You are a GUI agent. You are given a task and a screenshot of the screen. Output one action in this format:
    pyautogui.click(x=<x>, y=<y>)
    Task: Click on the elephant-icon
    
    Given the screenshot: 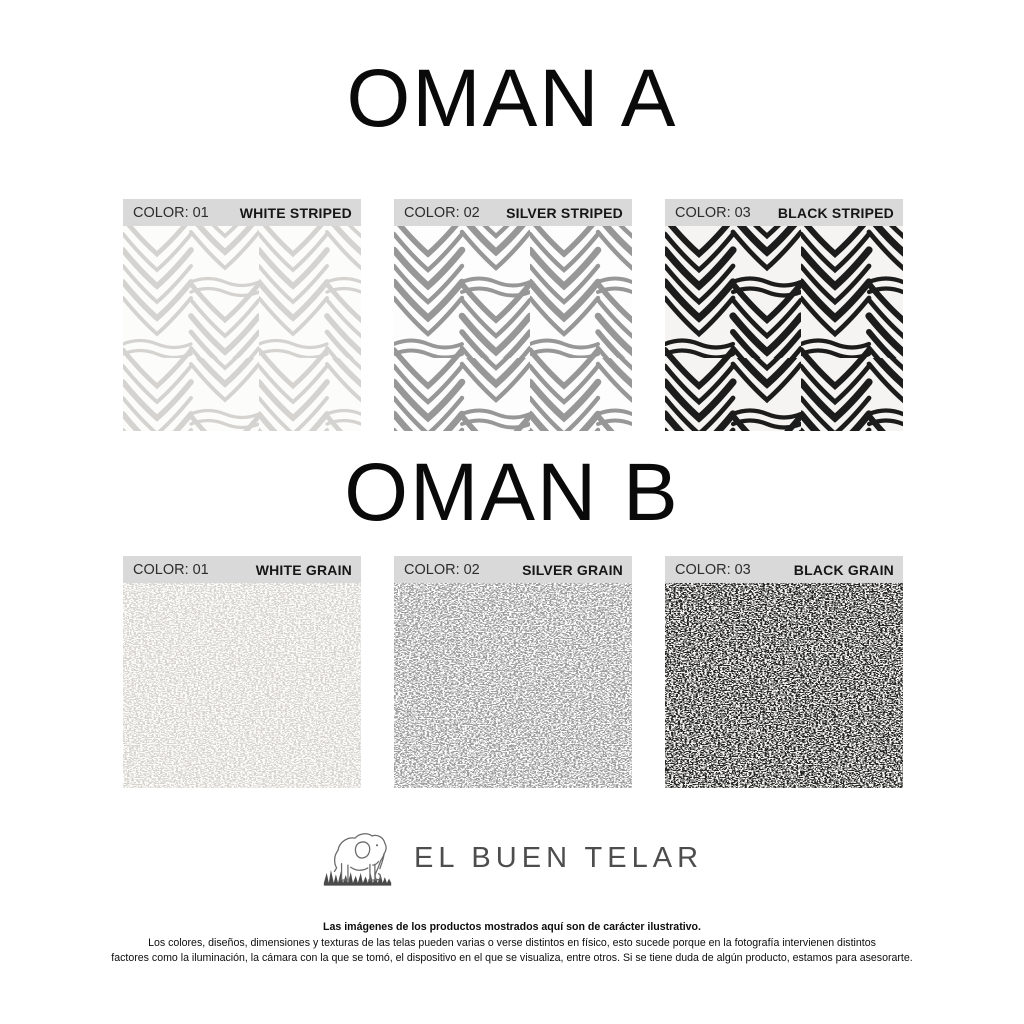 What is the action you would take?
    pyautogui.click(x=360, y=858)
    